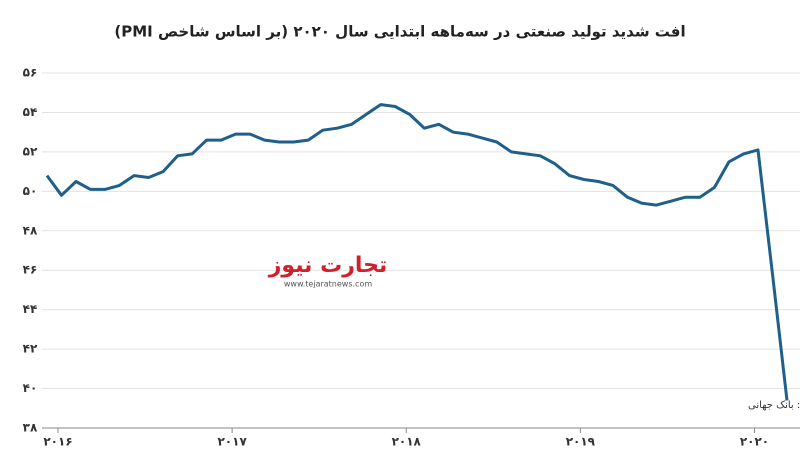 This screenshot has height=462, width=800. I want to click on y-tick-label: ۴۶, so click(30, 270).